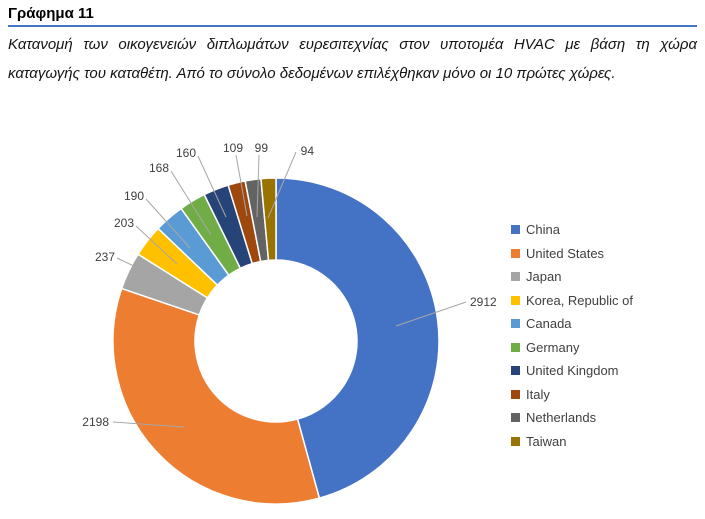 This screenshot has height=519, width=705. Describe the element at coordinates (483, 302) in the screenshot. I see `value-label-china: 2912` at that location.